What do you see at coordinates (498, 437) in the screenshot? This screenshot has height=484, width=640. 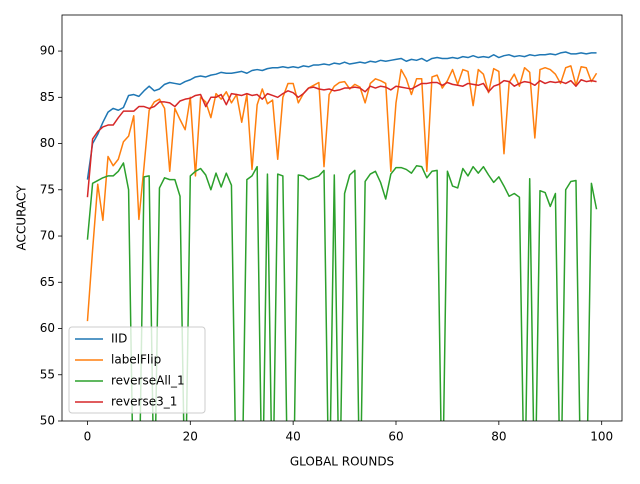 I see `x-tick-label: 80` at bounding box center [498, 437].